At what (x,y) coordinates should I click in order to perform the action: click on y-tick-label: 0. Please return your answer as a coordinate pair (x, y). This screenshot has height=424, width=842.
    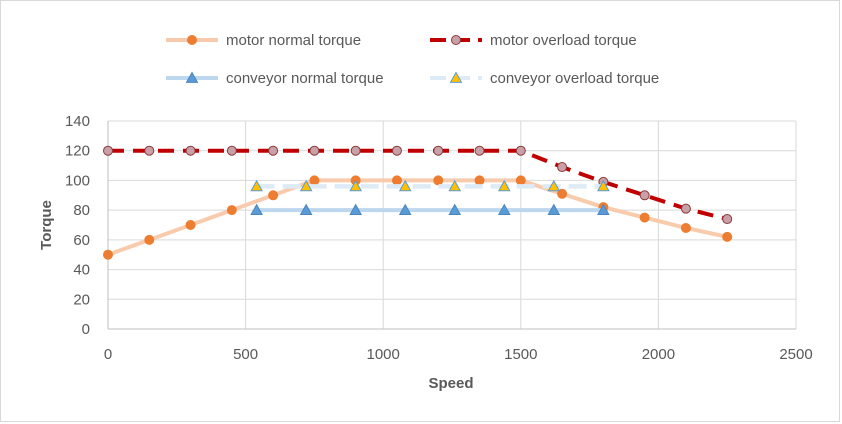
    Looking at the image, I should click on (86, 329).